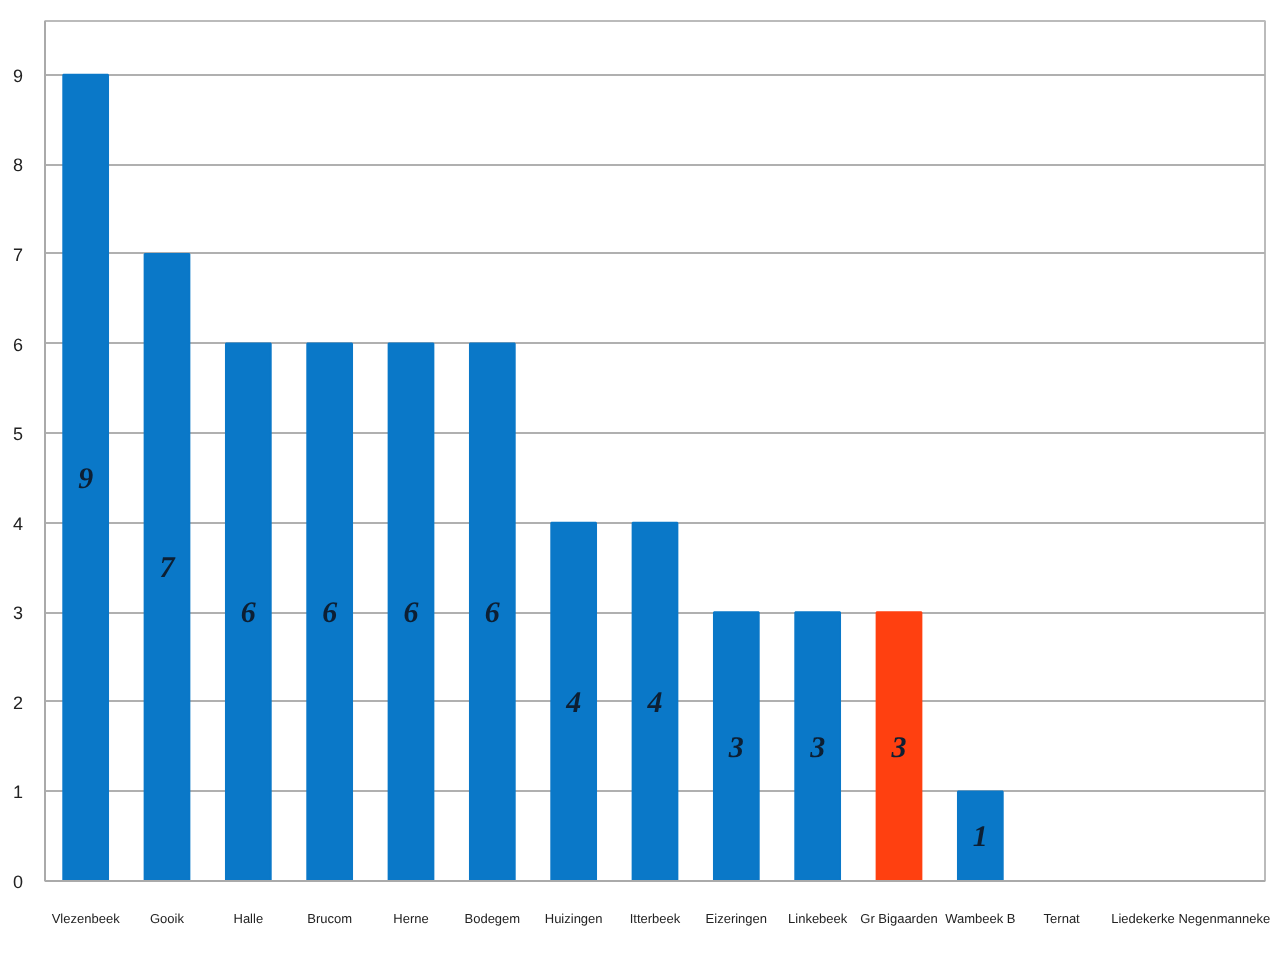  Describe the element at coordinates (18, 254) in the screenshot. I see `y-tick-label: 7` at that location.